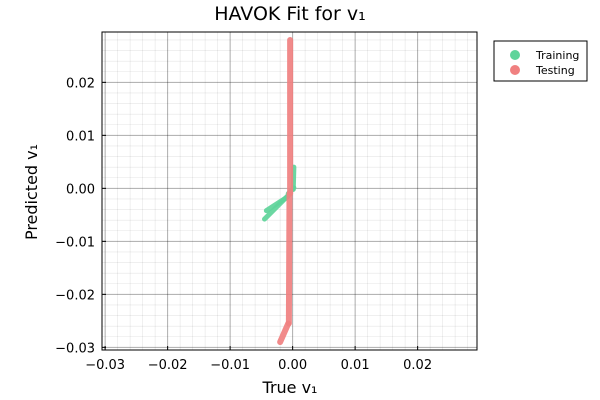 The height and width of the screenshot is (400, 600). Describe the element at coordinates (417, 365) in the screenshot. I see `x-tick-label: 0.02` at that location.